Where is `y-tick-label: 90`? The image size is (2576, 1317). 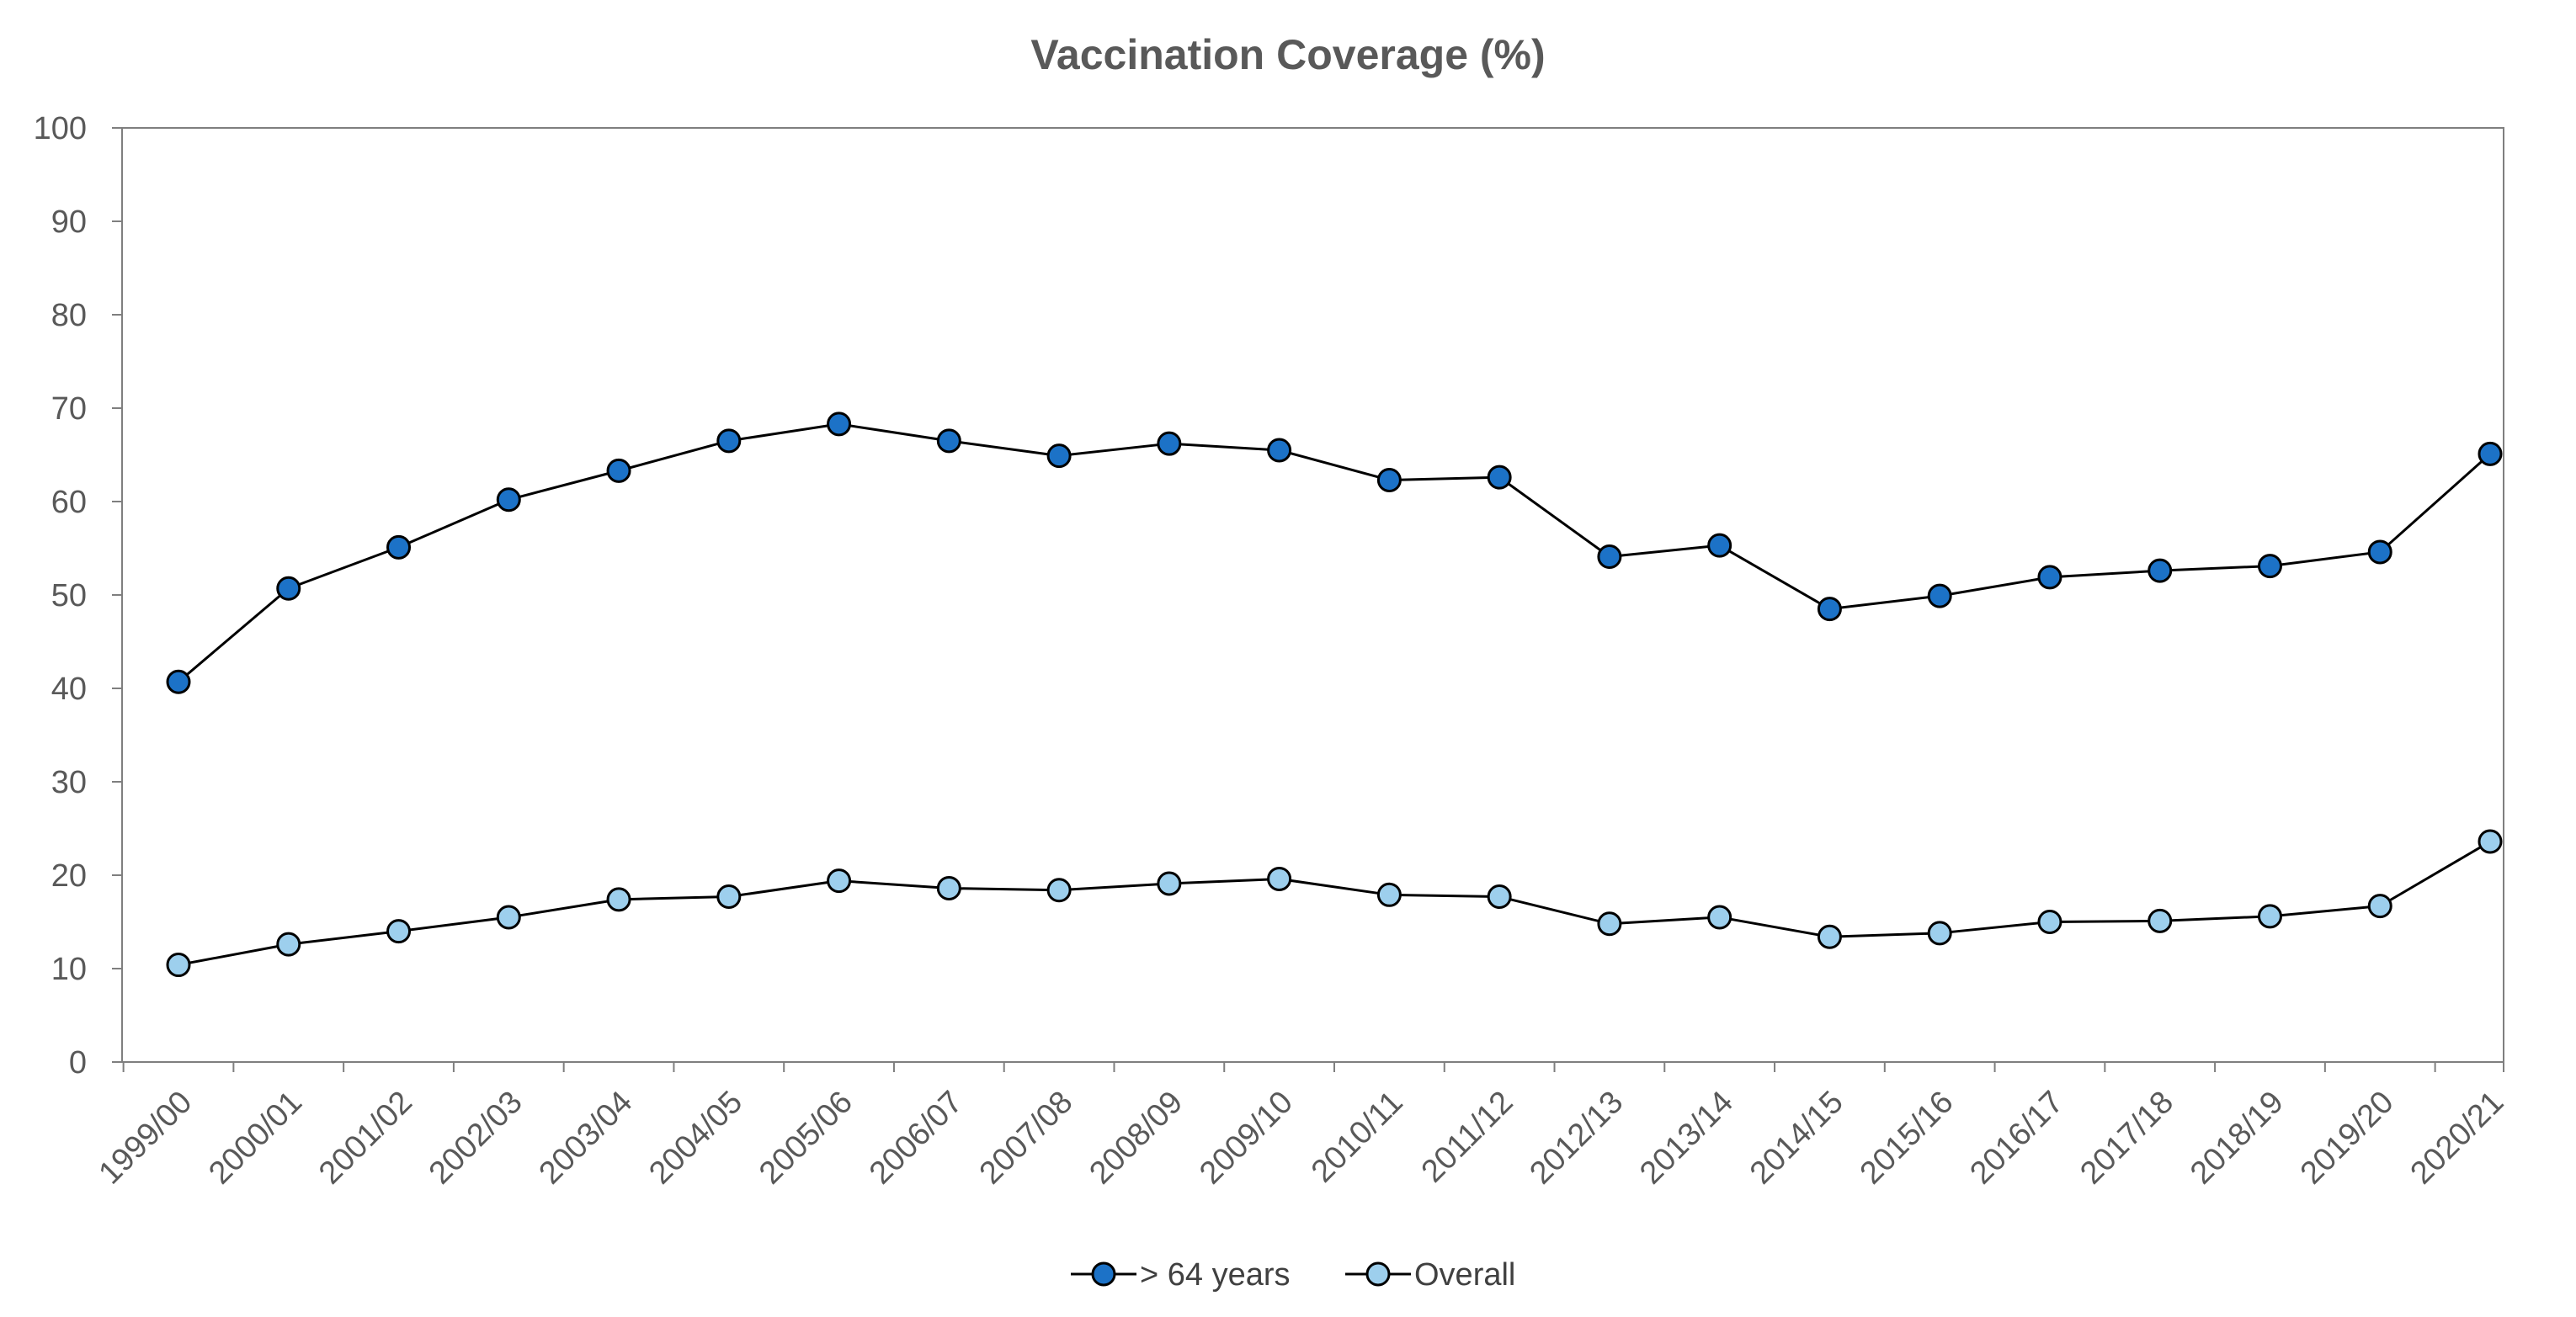
y-tick-label: 90 is located at coordinates (69, 222).